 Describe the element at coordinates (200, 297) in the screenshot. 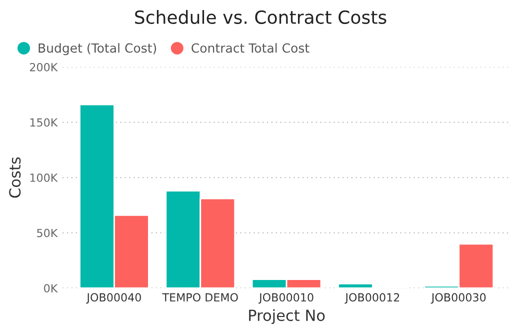

I see `x-tick-label: TEMPO DEMO` at that location.